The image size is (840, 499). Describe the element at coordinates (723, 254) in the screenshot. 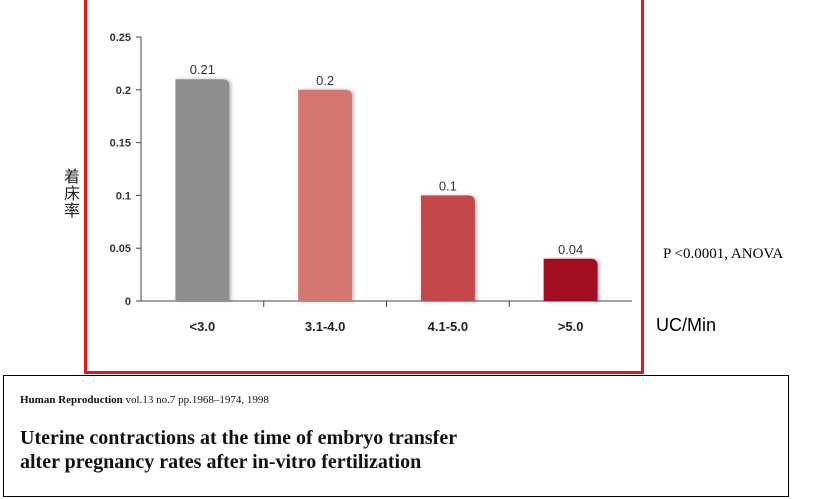

I see `p-value-annotation: P <0.0001, ANOVA` at that location.